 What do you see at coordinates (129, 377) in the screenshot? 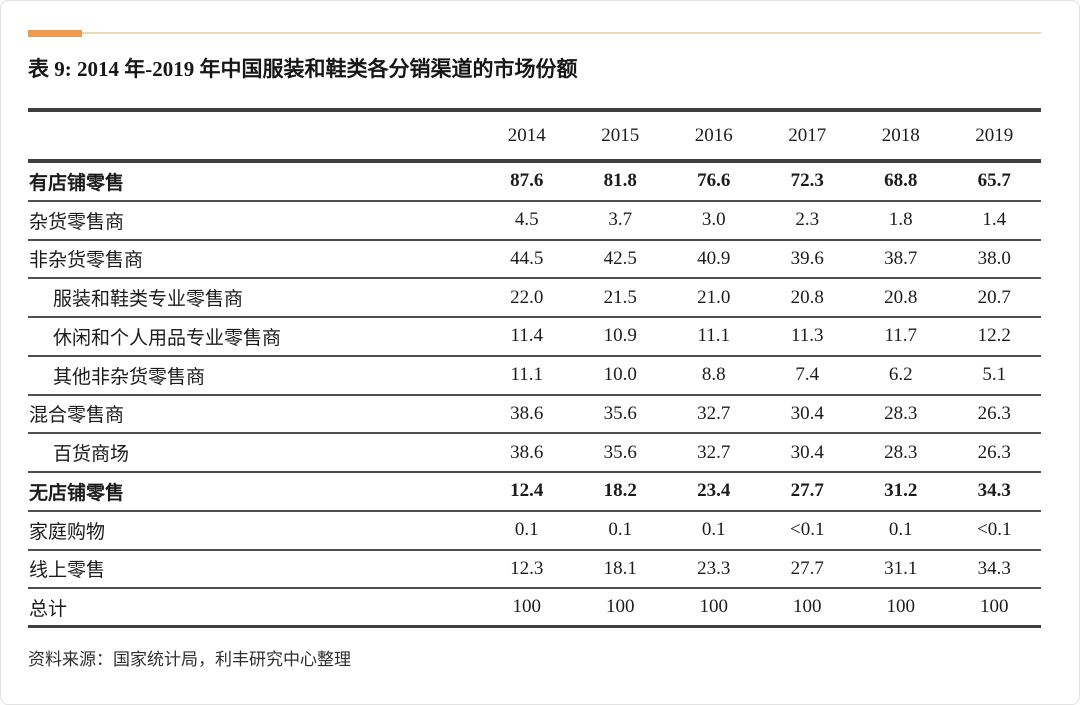
I see `row-label: 其他非杂货零售商` at bounding box center [129, 377].